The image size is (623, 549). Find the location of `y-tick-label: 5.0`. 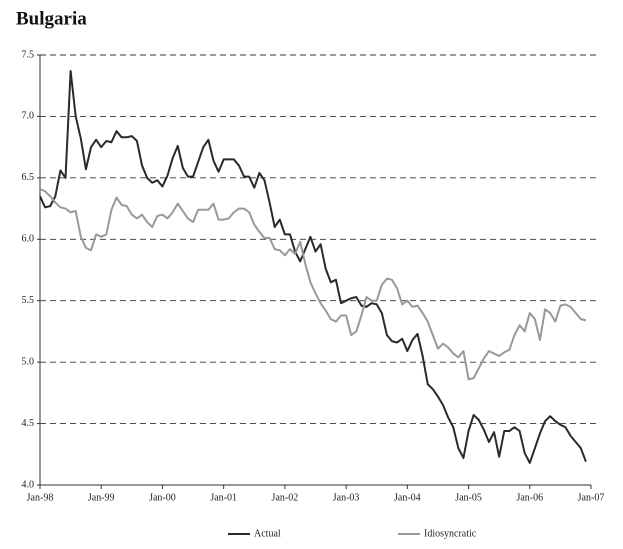

y-tick-label: 5.0 is located at coordinates (28, 361).